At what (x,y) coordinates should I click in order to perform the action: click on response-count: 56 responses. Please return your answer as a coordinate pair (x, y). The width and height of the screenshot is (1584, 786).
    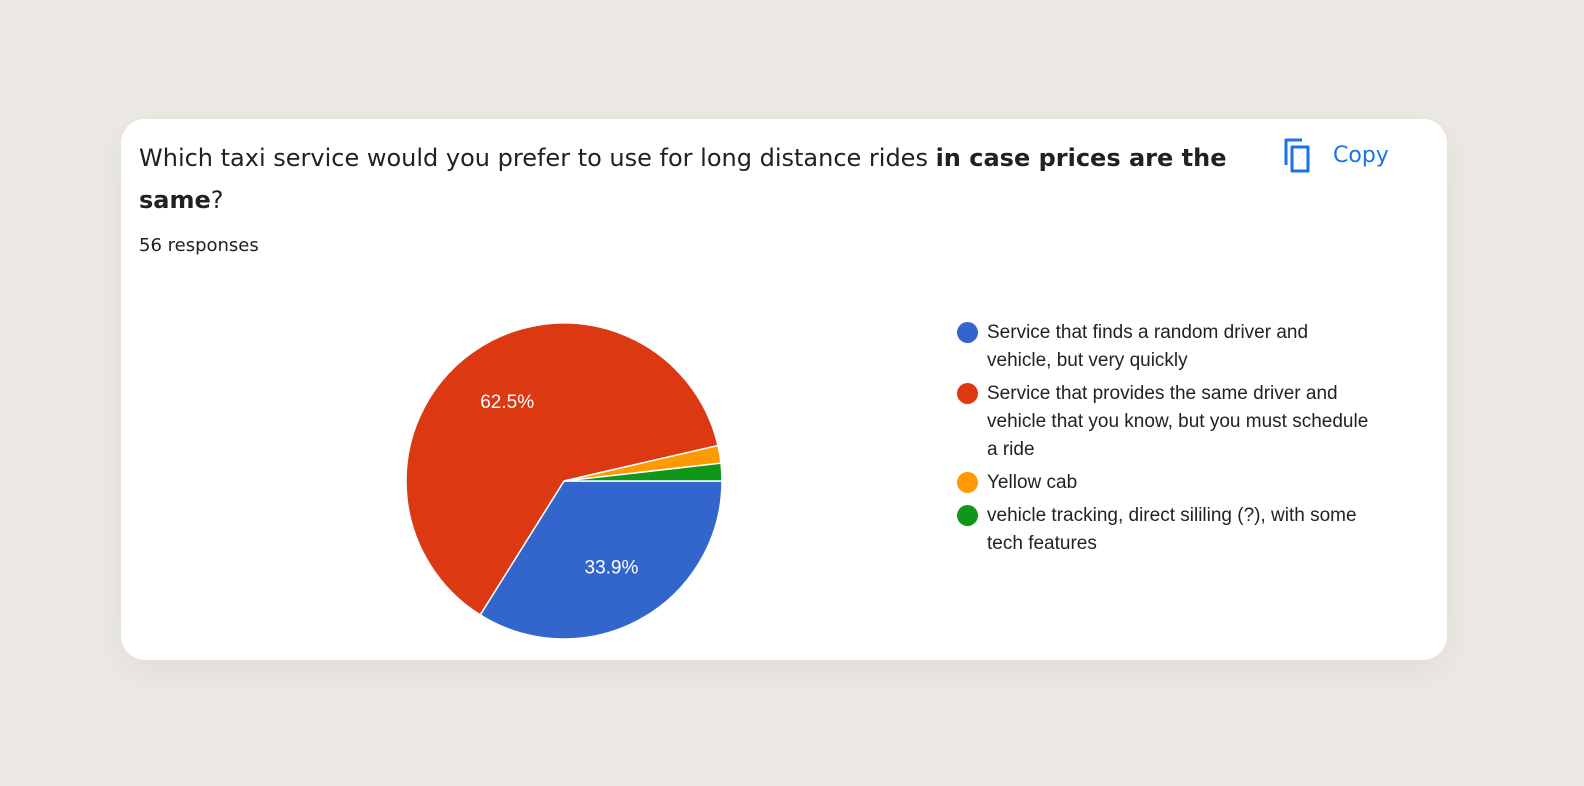
    Looking at the image, I should click on (199, 245).